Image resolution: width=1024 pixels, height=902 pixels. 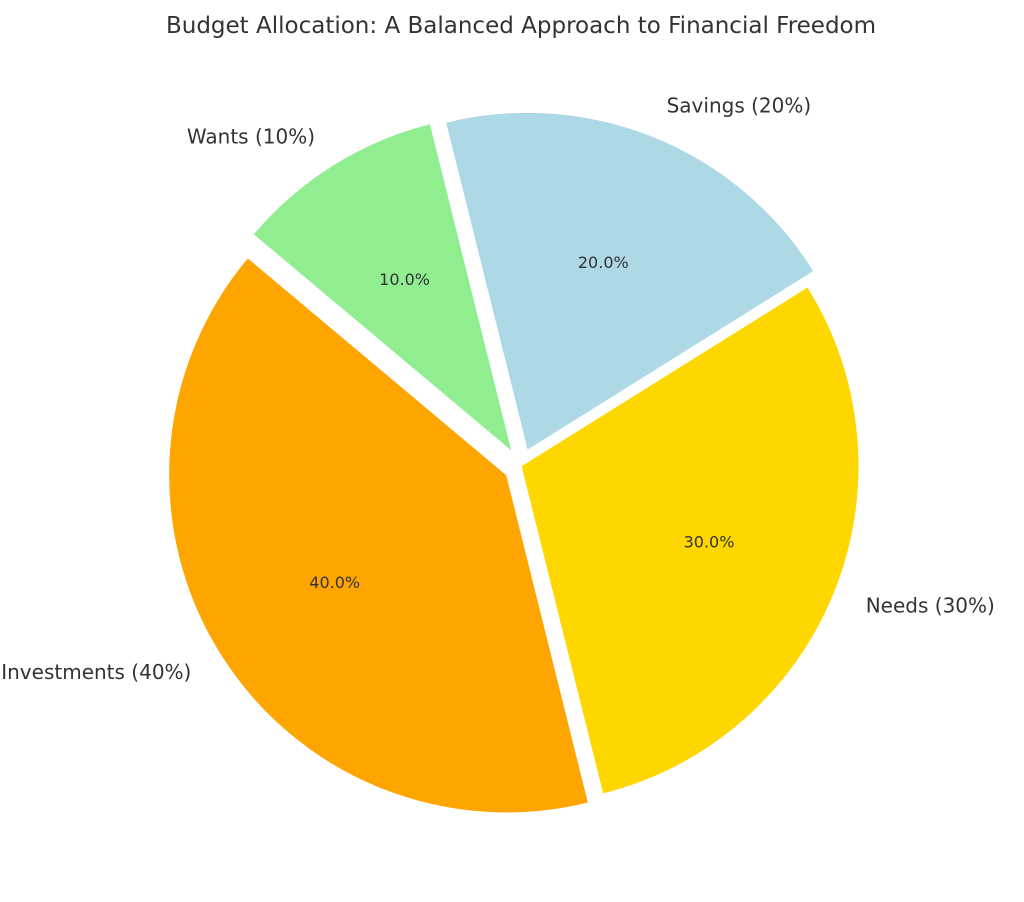 What do you see at coordinates (334, 582) in the screenshot?
I see `pct-label-investments: 40.0%` at bounding box center [334, 582].